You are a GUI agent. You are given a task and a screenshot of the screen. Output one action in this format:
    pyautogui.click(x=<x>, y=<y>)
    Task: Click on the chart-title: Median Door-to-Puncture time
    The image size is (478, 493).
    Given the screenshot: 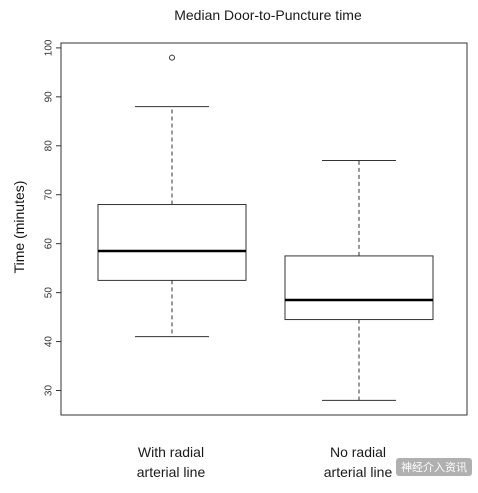 What is the action you would take?
    pyautogui.click(x=268, y=15)
    